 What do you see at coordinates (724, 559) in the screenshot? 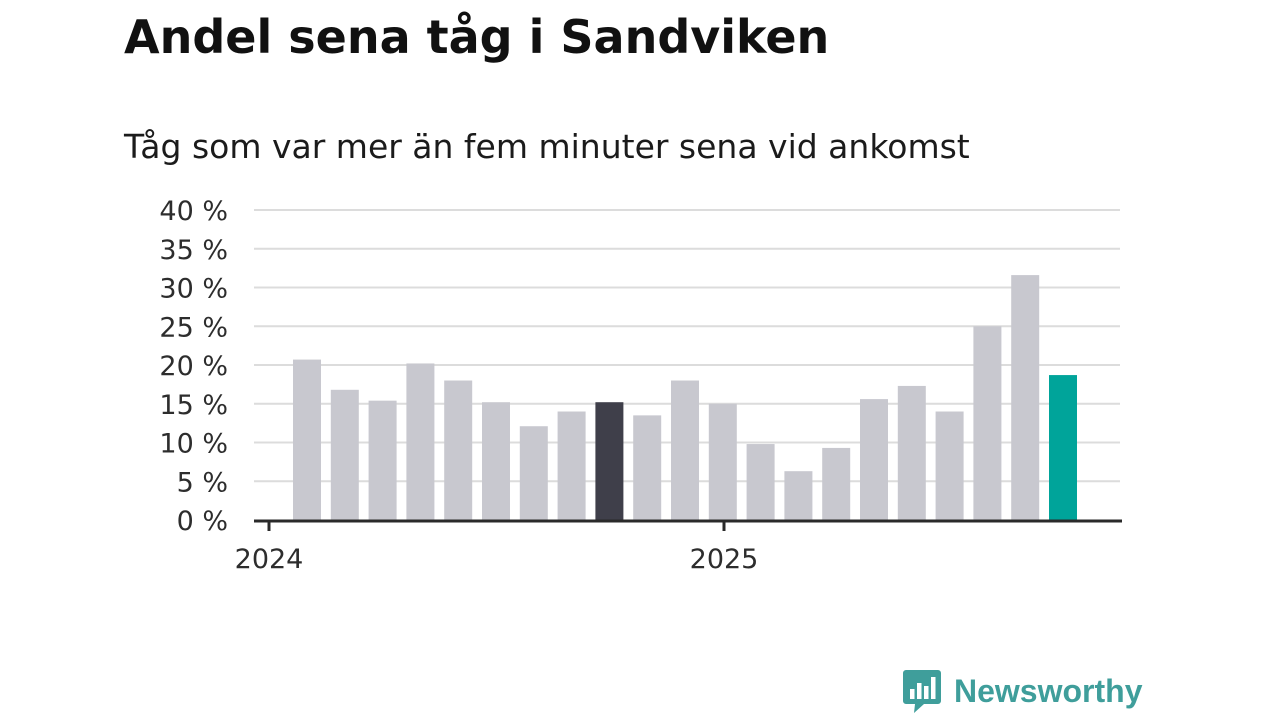
I see `x-tick-label: 2025` at bounding box center [724, 559].